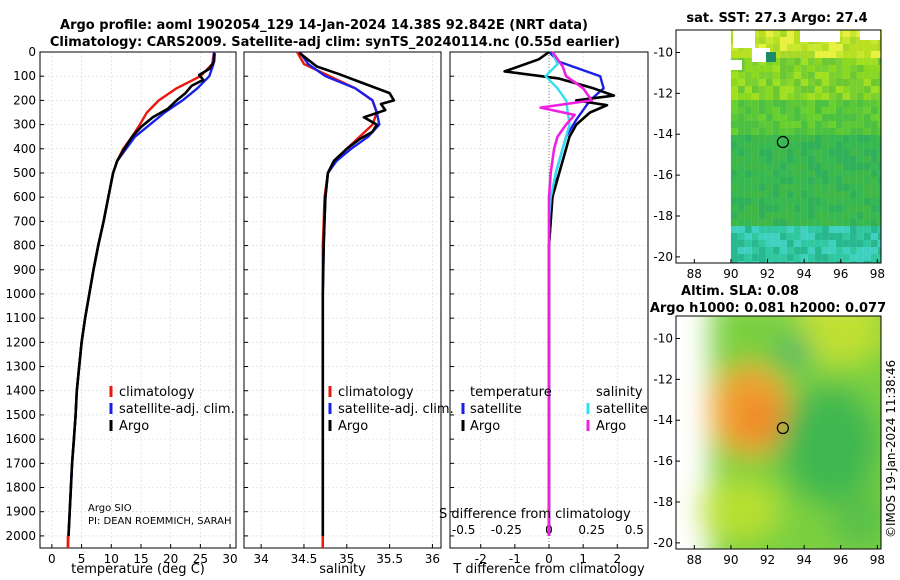 This screenshot has width=900, height=580. I want to click on temperature-legend: climatology satellite-adj. clim. Argo, so click(172, 409).